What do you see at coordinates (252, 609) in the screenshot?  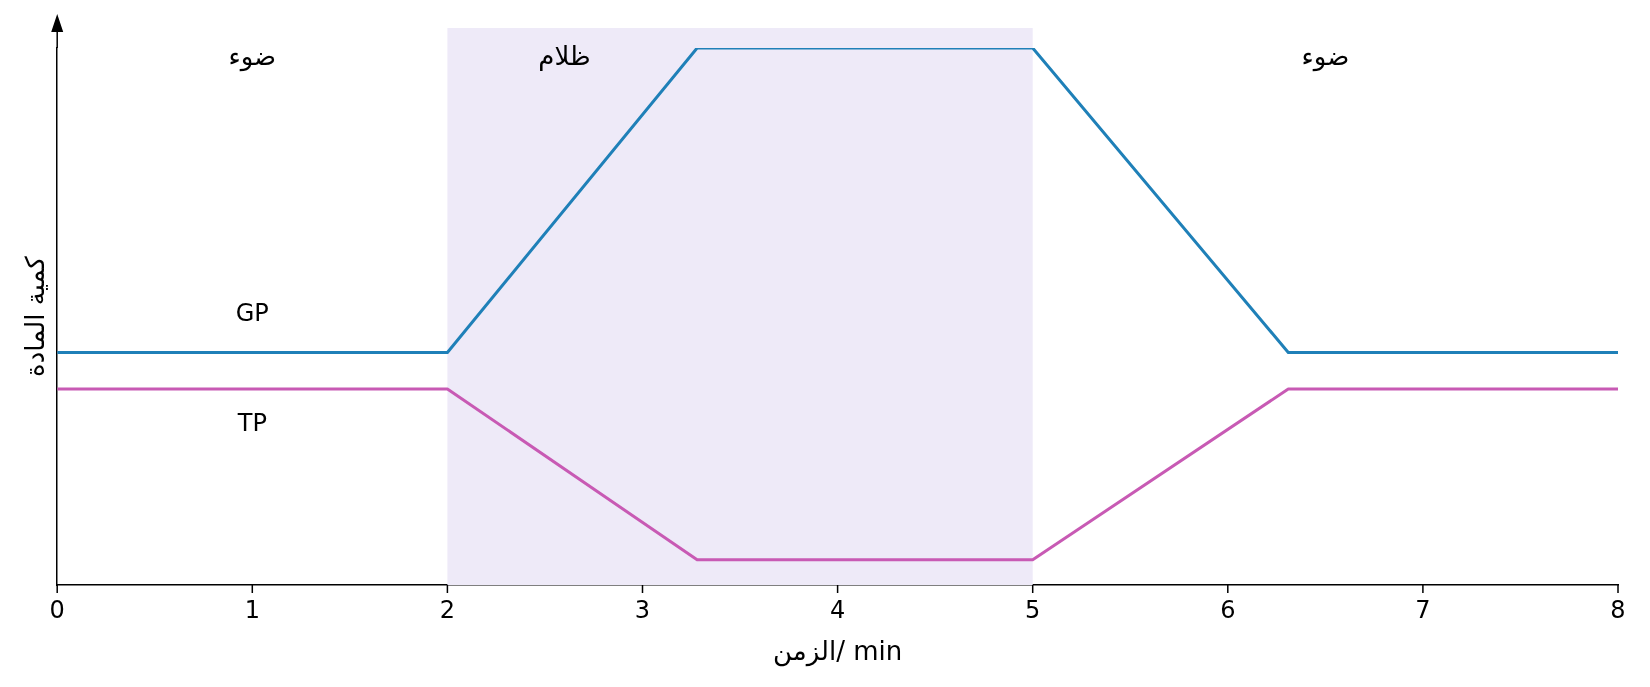 I see `x-tick-label: 1` at bounding box center [252, 609].